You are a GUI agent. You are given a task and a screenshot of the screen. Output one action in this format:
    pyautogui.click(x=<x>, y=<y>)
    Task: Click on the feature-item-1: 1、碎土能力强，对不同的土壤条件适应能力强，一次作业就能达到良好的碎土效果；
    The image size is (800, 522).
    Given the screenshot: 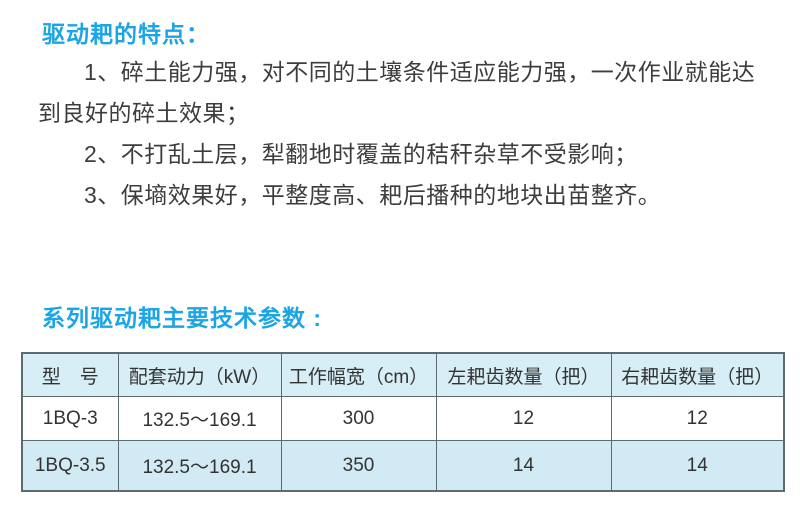 What is the action you would take?
    pyautogui.click(x=397, y=92)
    